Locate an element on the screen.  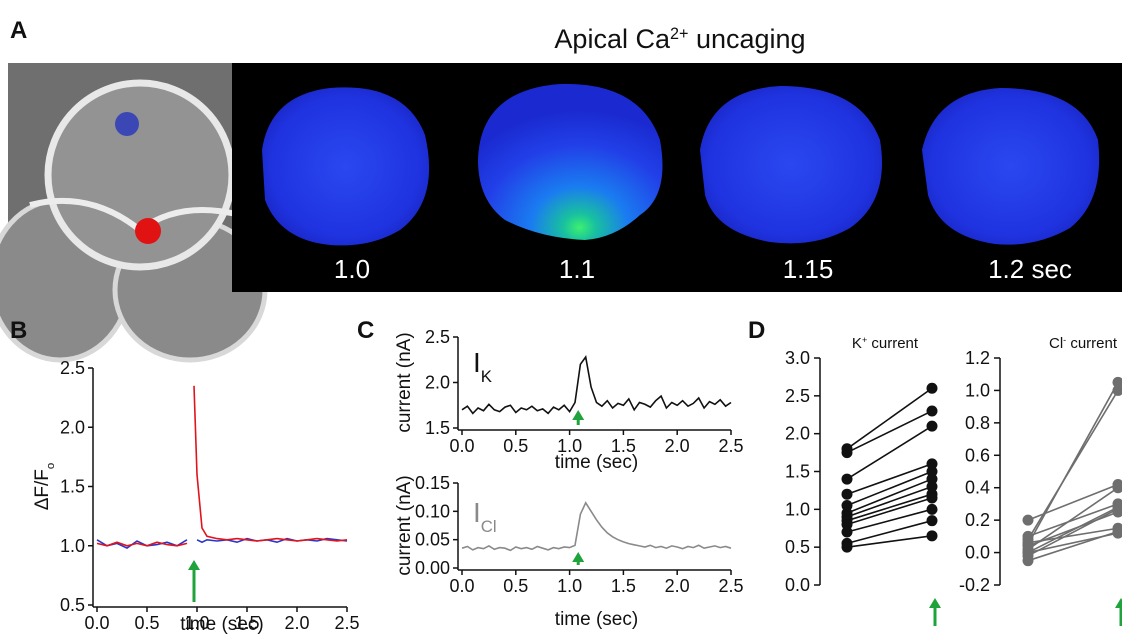
text-part: current is located at coordinates (893, 343).